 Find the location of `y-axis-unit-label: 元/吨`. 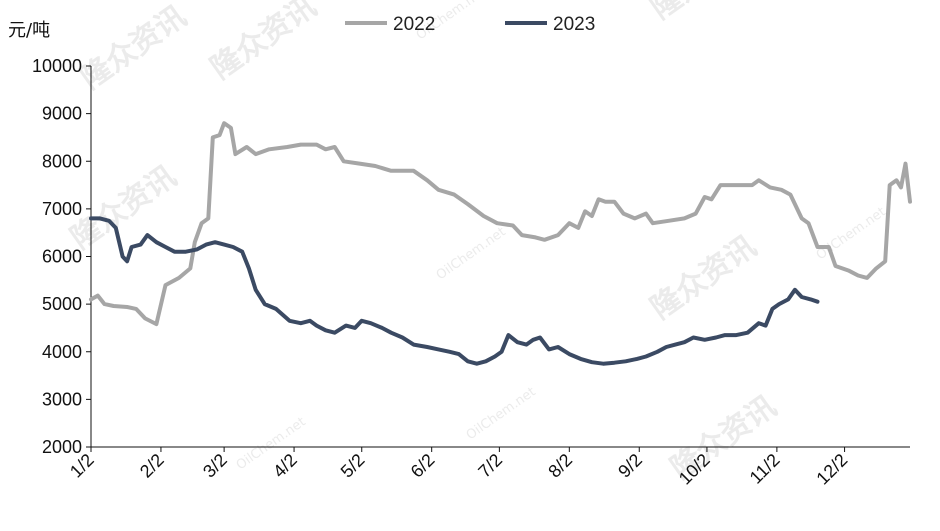

y-axis-unit-label: 元/吨 is located at coordinates (29, 30).